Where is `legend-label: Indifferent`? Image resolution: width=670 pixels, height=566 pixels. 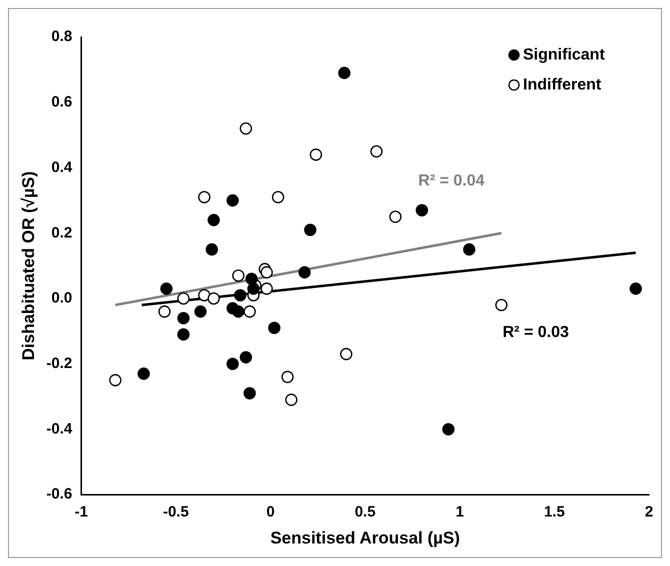 legend-label: Indifferent is located at coordinates (562, 85).